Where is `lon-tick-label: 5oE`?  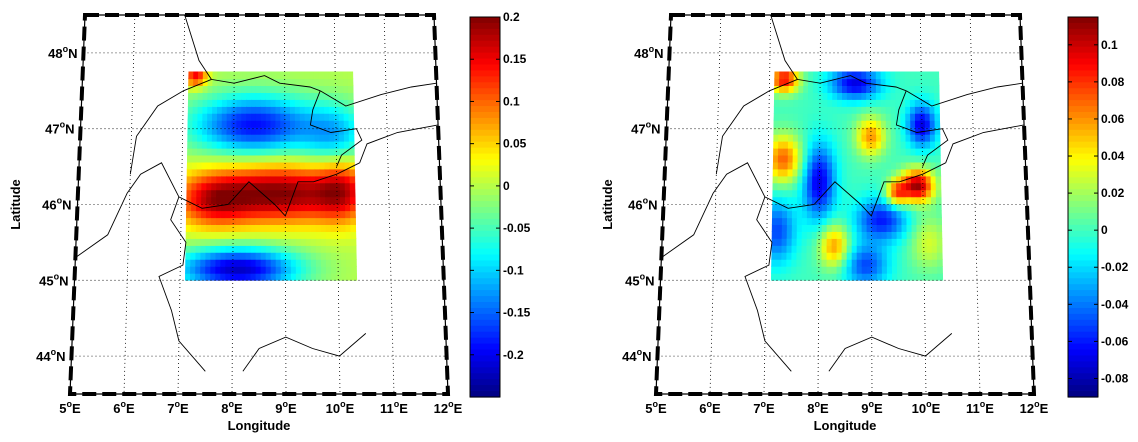 lon-tick-label: 5oE is located at coordinates (70, 407).